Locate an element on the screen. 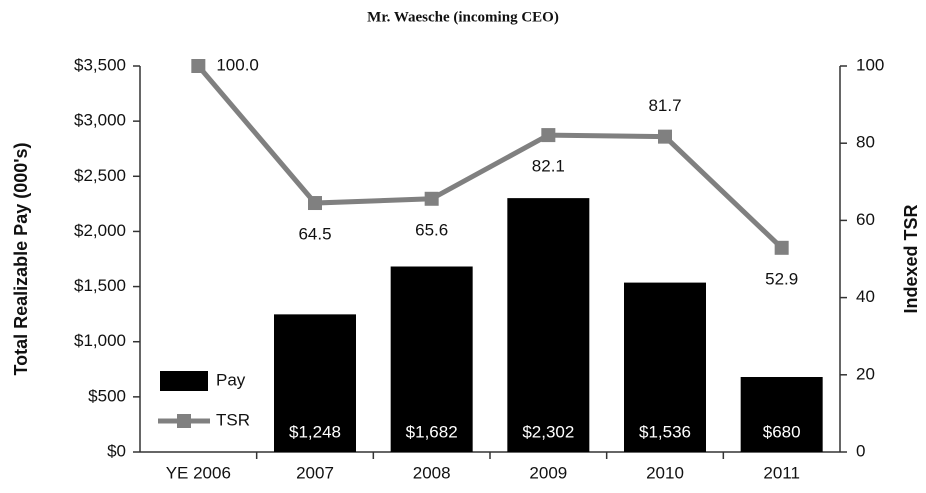 Image resolution: width=926 pixels, height=493 pixels. chart-title: Mr. Waesche (incoming CEO) is located at coordinates (463, 17).